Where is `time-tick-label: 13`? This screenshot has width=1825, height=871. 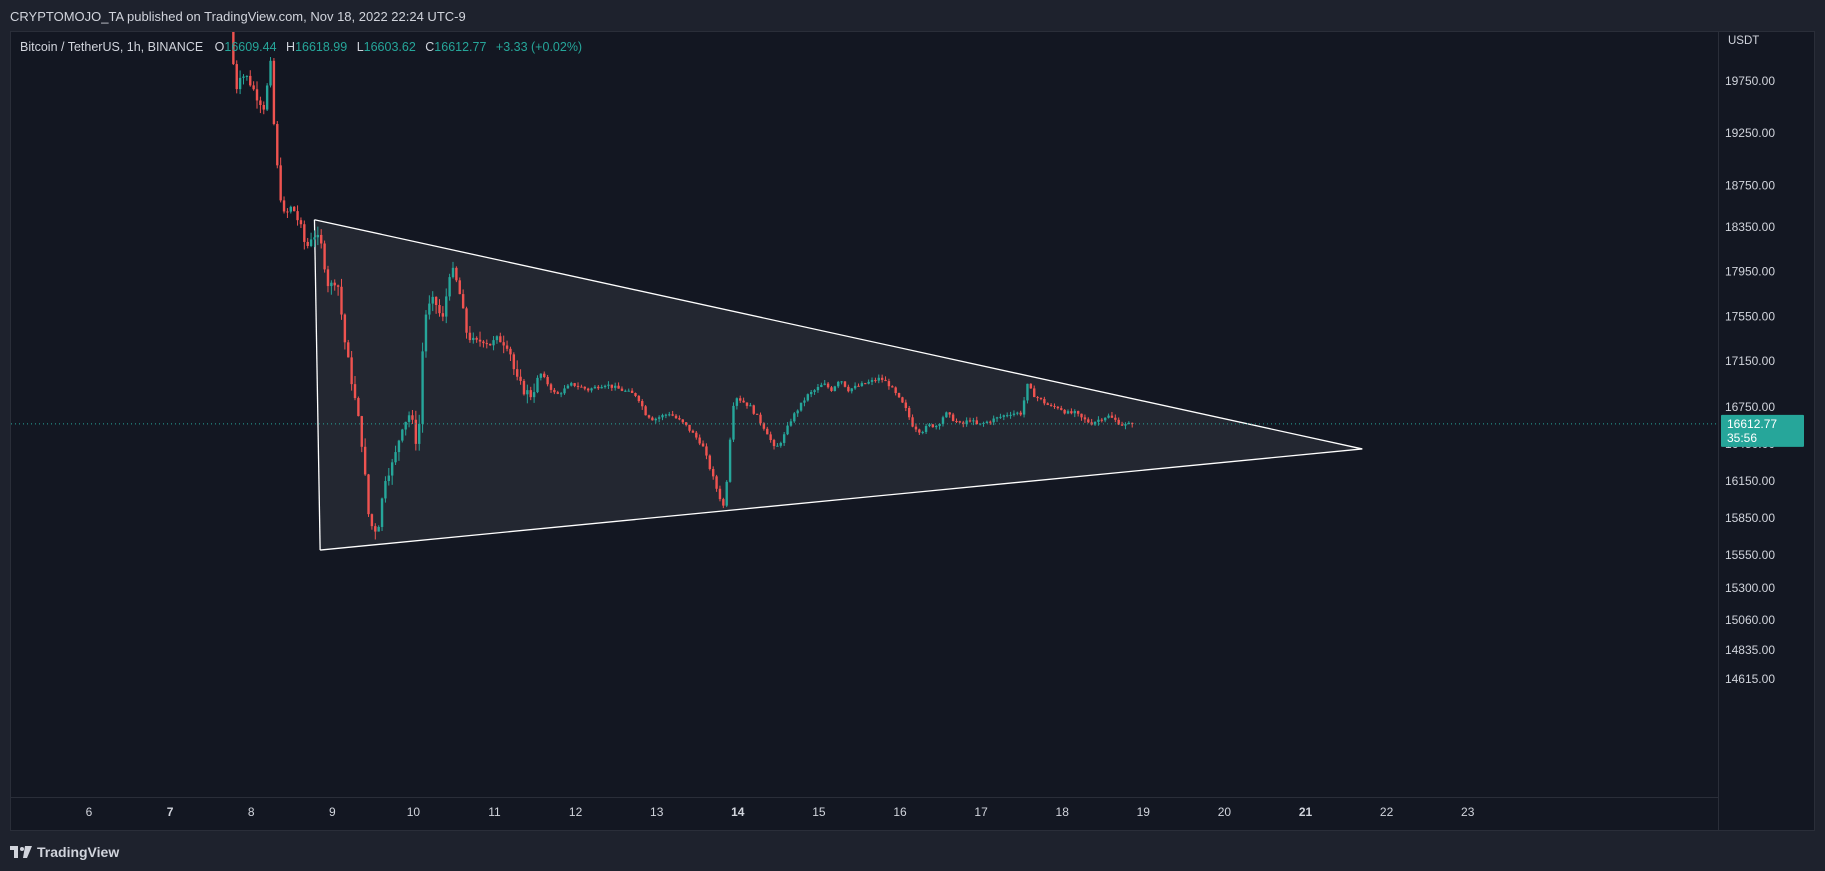 time-tick-label: 13 is located at coordinates (657, 812).